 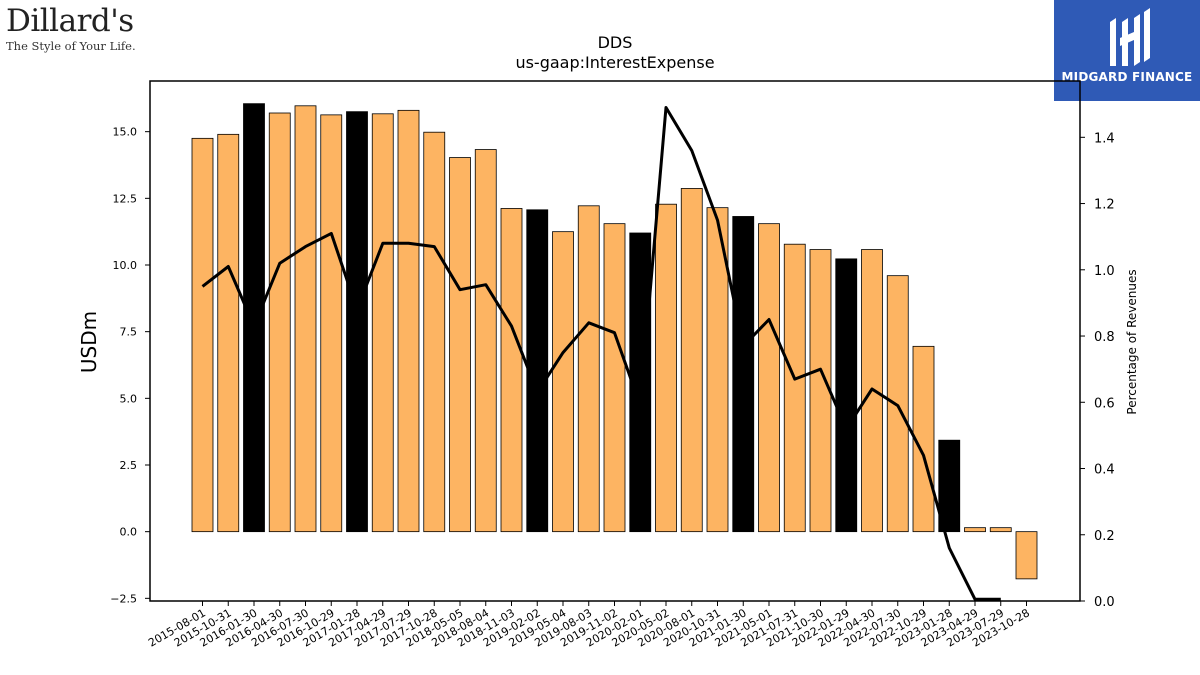 I want to click on badge-name: MIDGARD FINANCE, so click(x=1127, y=77).